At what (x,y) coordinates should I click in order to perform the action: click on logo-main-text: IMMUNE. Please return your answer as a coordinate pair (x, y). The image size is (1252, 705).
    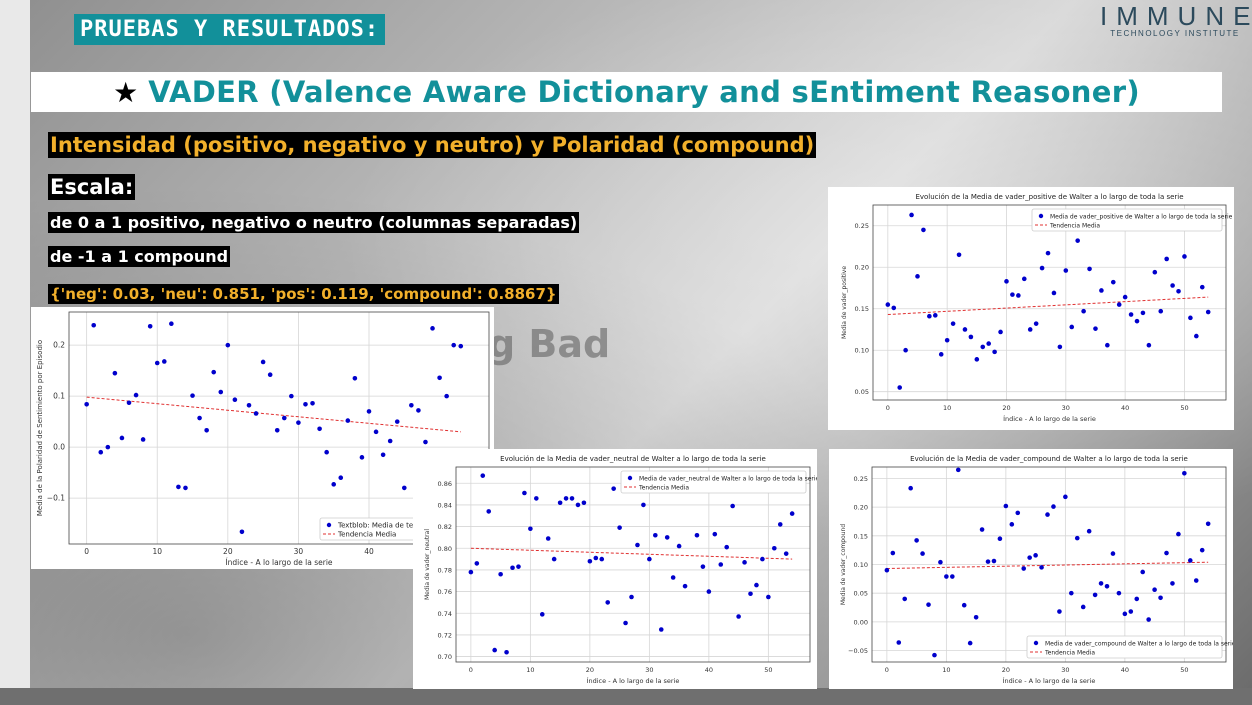
    Looking at the image, I should click on (1176, 16).